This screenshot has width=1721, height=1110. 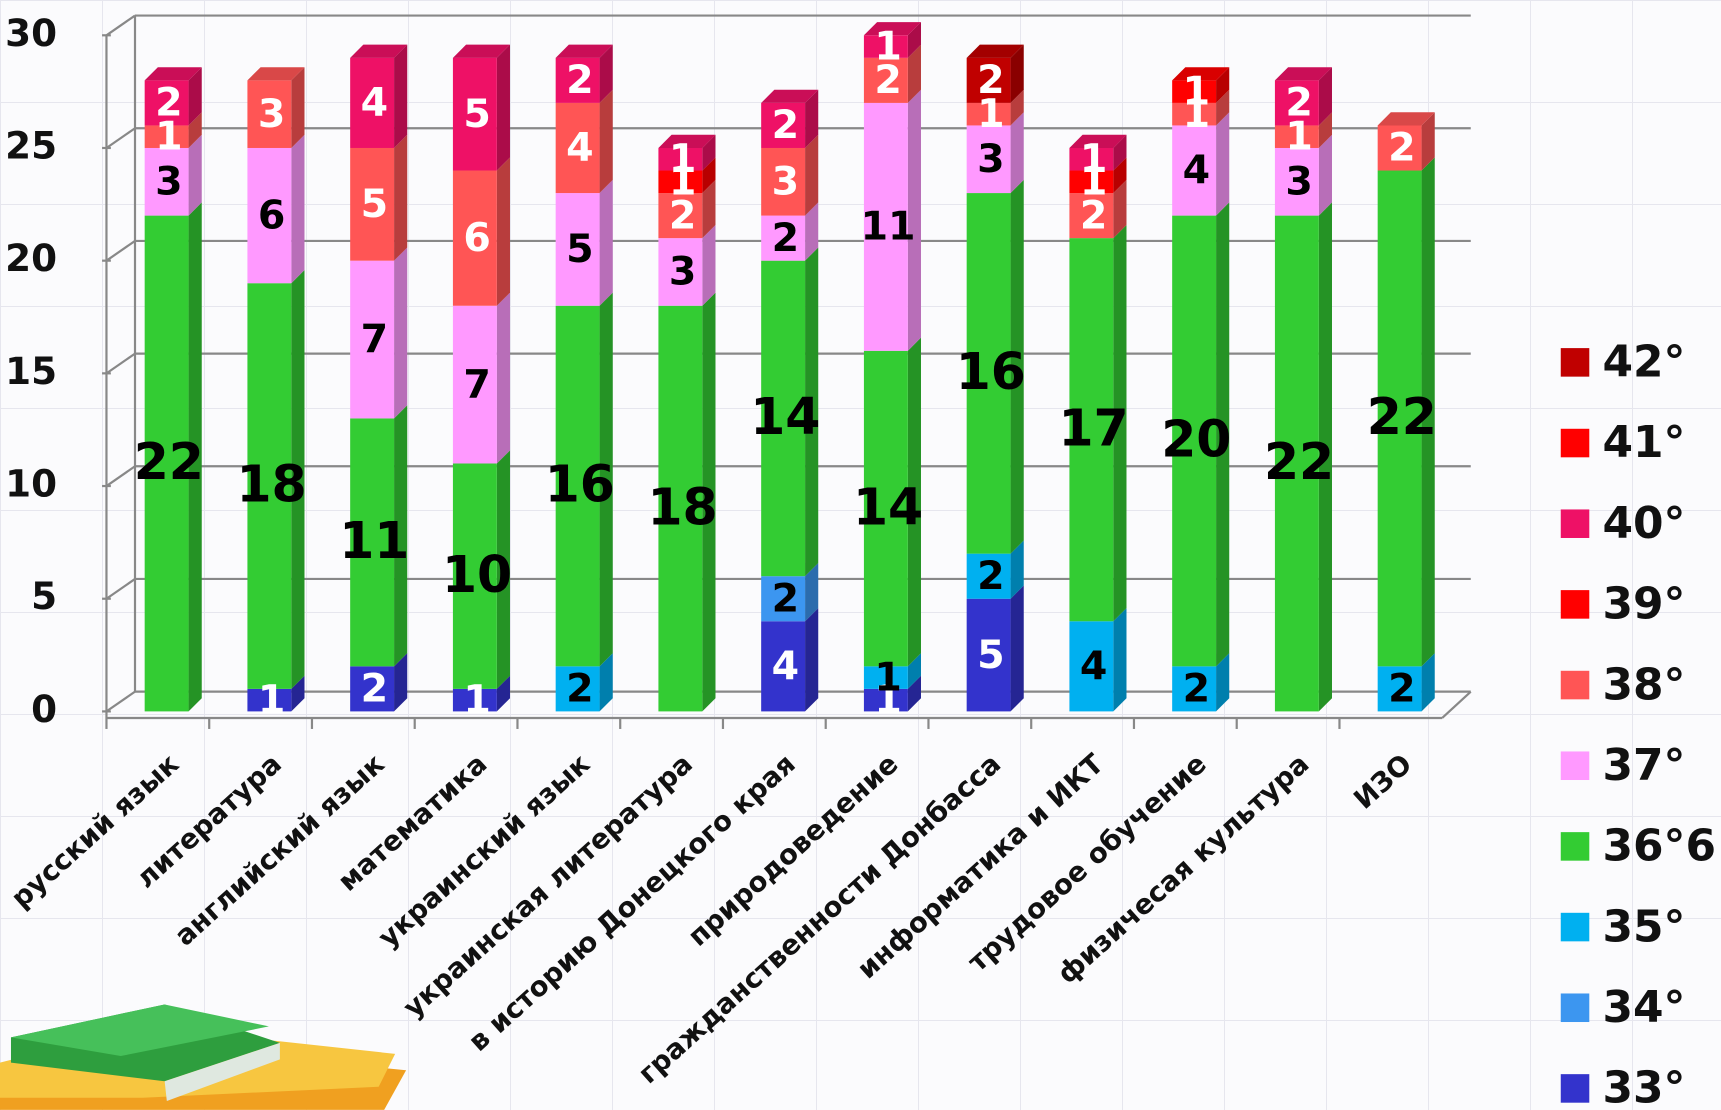 I want to click on data-label: 7, so click(x=374, y=339).